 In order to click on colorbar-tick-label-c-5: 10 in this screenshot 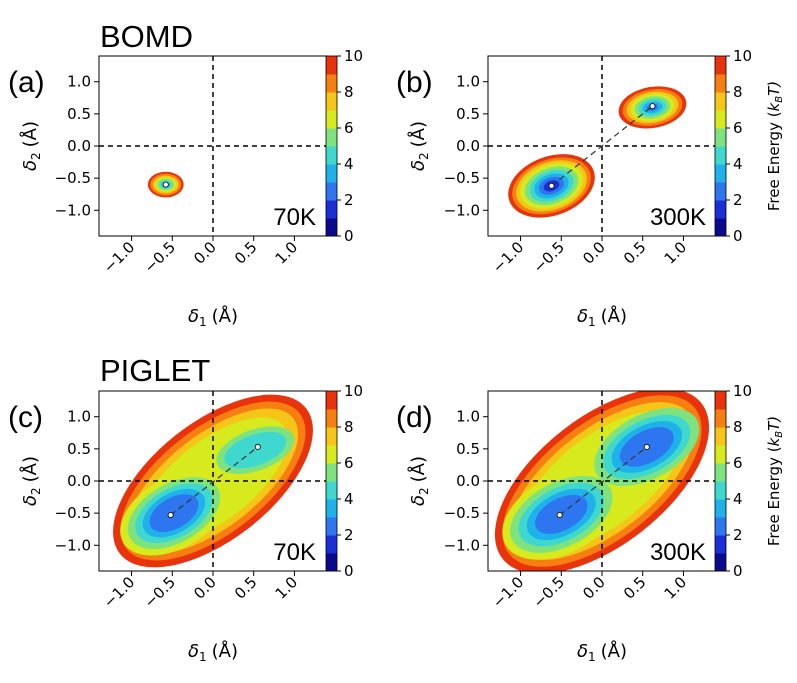, I will do `click(353, 391)`.